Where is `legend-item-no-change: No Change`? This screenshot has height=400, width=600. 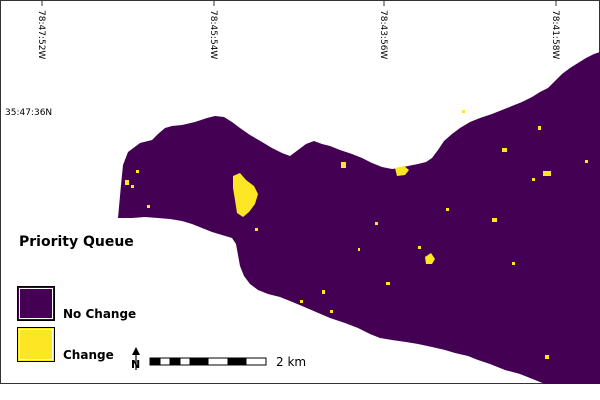 legend-item-no-change: No Change is located at coordinates (76, 303).